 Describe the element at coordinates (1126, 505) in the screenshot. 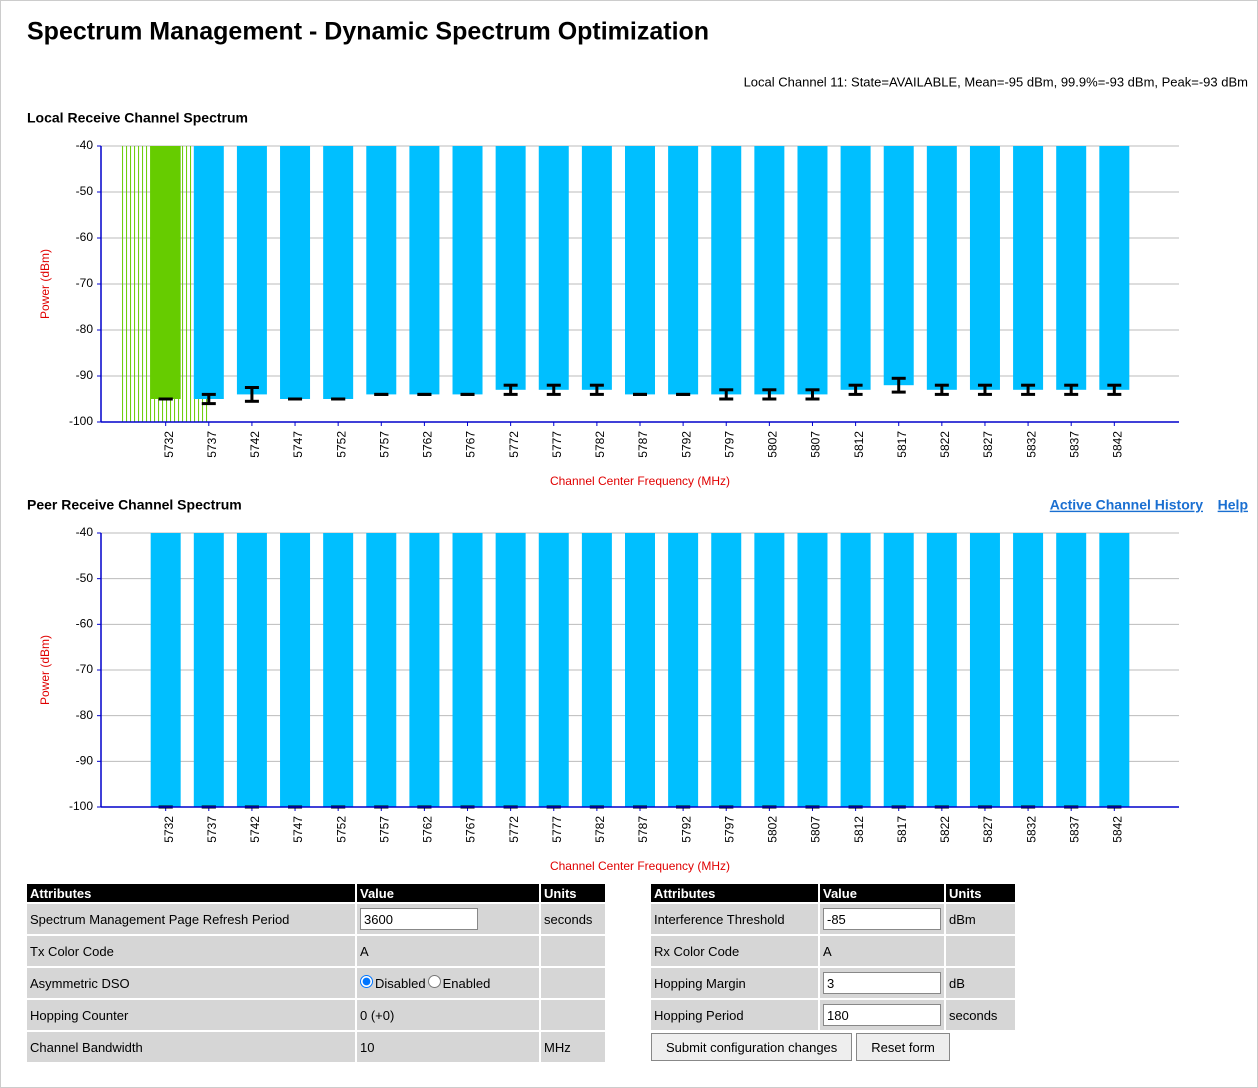

I see `history-link: Active Channel History` at that location.